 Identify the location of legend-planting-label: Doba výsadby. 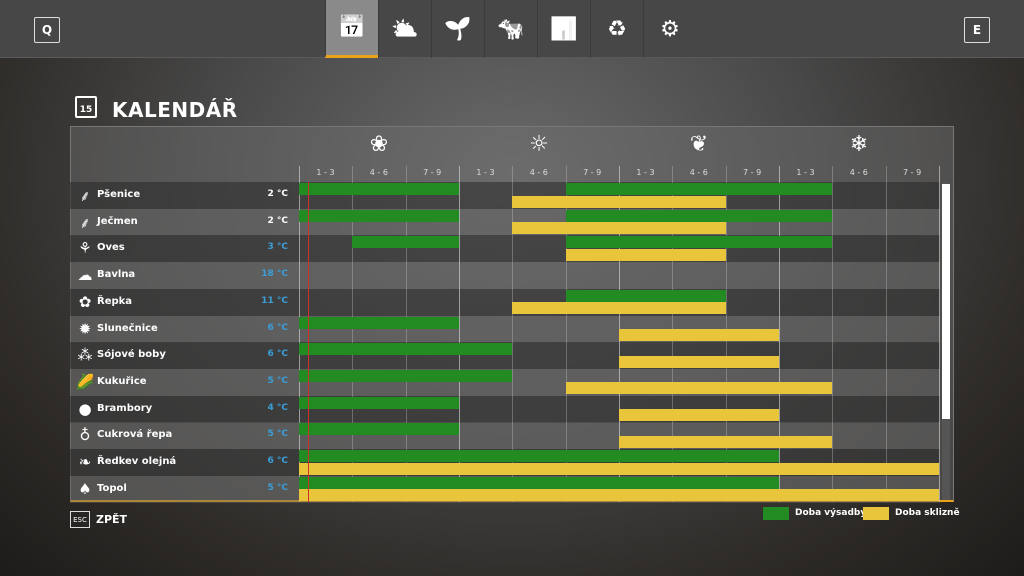
(831, 513).